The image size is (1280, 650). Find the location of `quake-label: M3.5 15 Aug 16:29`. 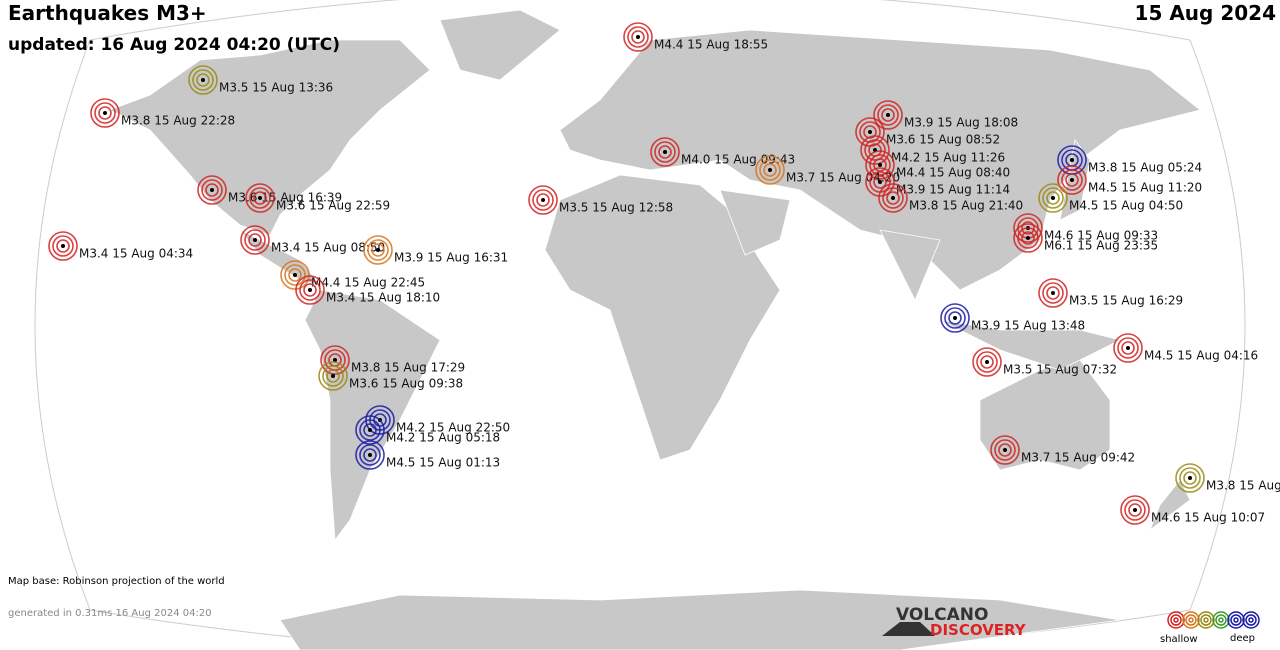

quake-label: M3.5 15 Aug 16:29 is located at coordinates (1126, 301).